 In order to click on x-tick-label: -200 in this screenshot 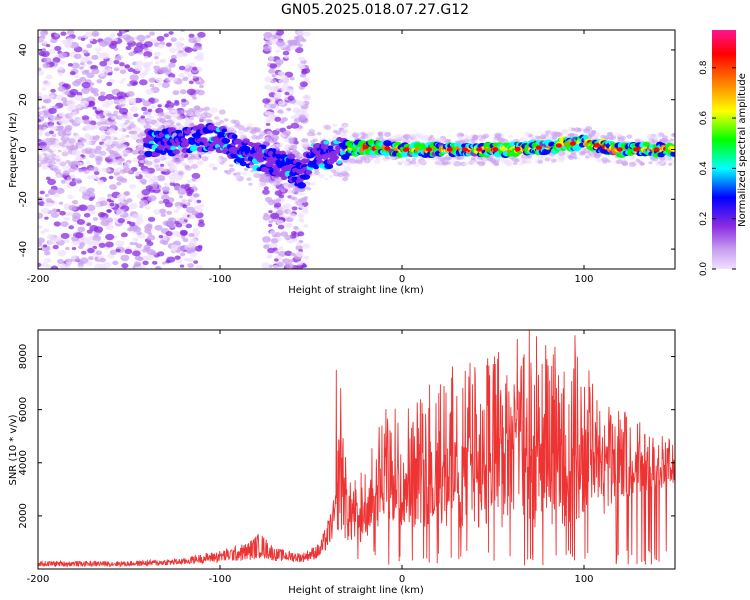, I will do `click(38, 579)`.